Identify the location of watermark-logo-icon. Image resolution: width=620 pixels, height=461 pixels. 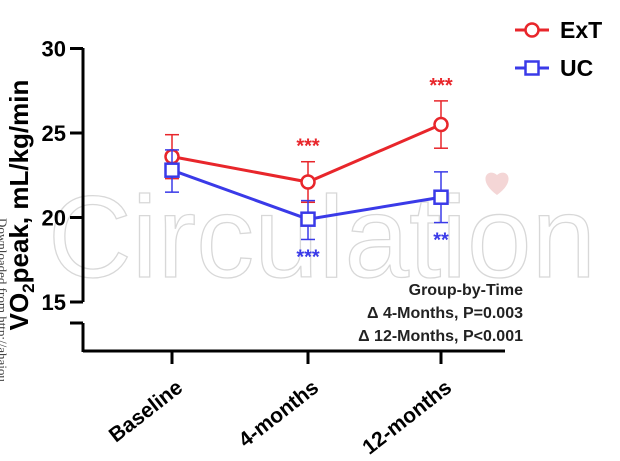
(497, 183).